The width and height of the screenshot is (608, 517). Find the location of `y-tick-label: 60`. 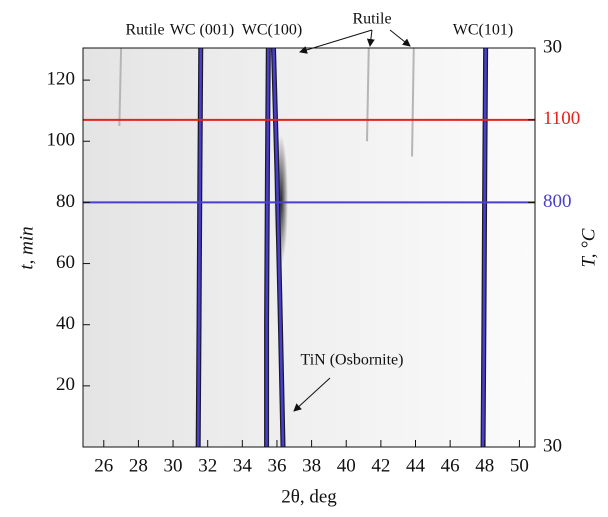

y-tick-label: 60 is located at coordinates (65, 262).